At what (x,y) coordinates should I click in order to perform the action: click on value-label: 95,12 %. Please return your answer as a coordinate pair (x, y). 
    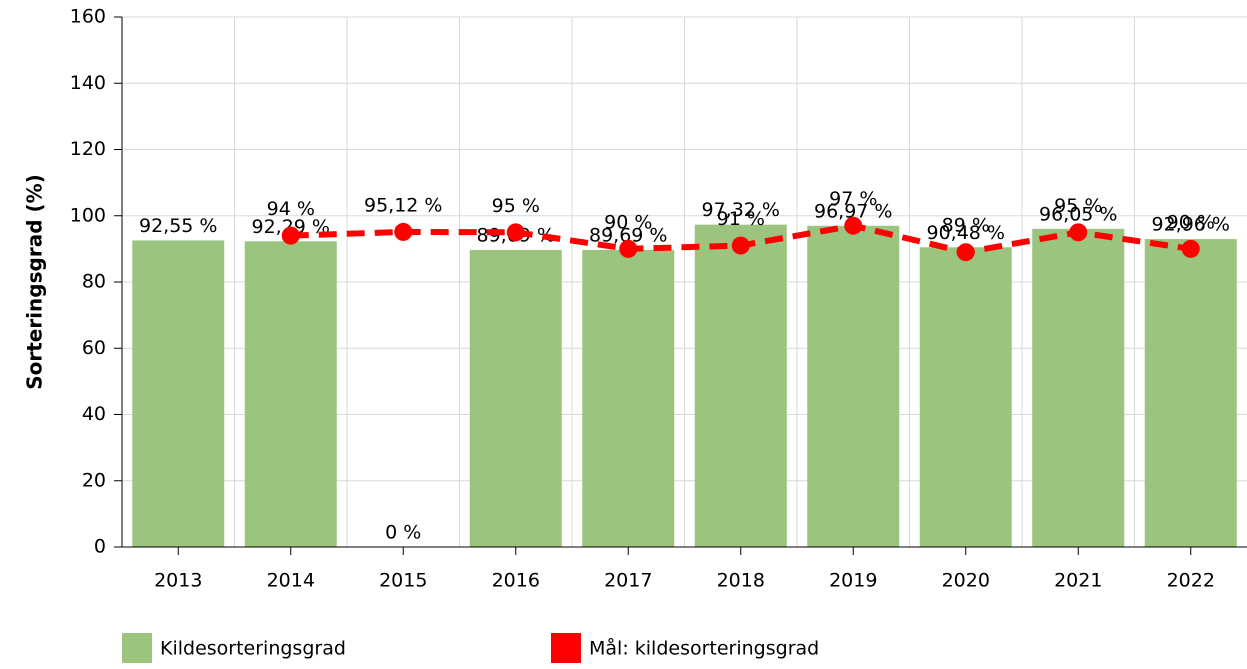
    Looking at the image, I should click on (403, 205).